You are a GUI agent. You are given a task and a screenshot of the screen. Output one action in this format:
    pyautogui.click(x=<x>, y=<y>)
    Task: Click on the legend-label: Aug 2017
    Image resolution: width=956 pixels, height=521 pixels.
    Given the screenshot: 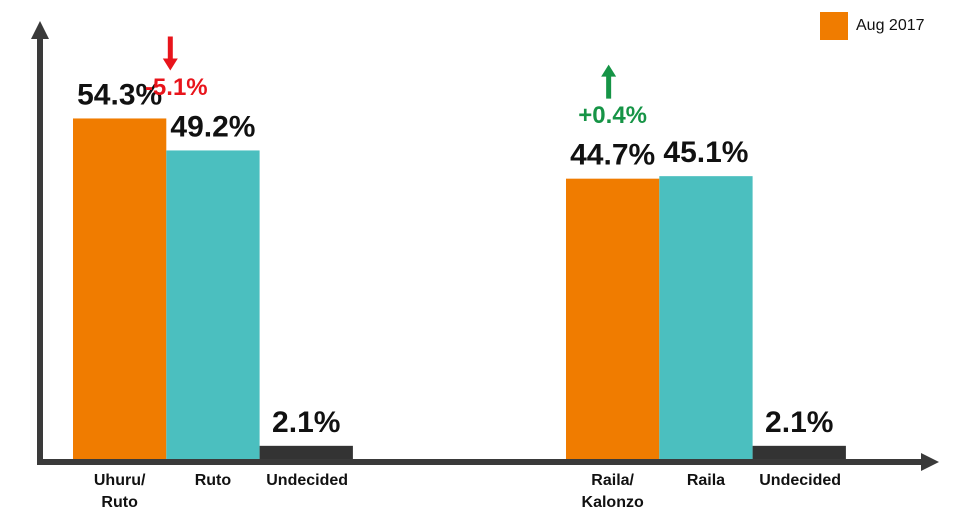 What is the action you would take?
    pyautogui.click(x=890, y=25)
    